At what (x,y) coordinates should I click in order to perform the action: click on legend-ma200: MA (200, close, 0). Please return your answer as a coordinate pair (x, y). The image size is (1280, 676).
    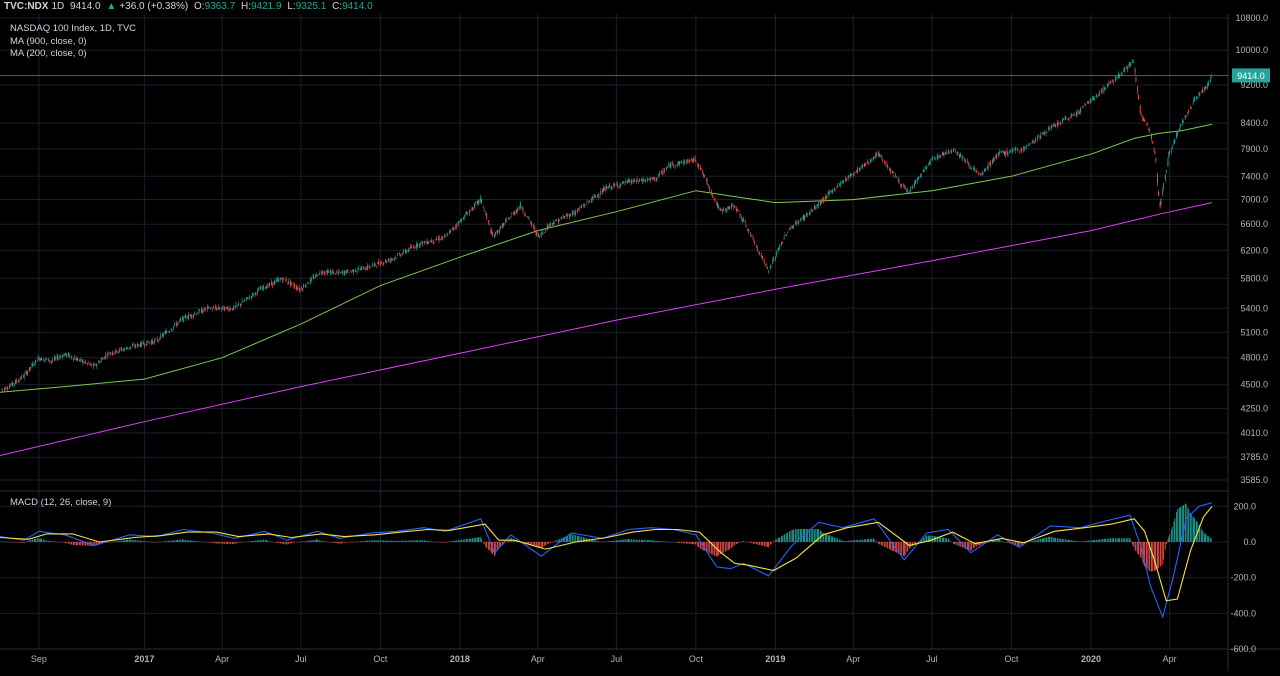
    Looking at the image, I should click on (48, 53).